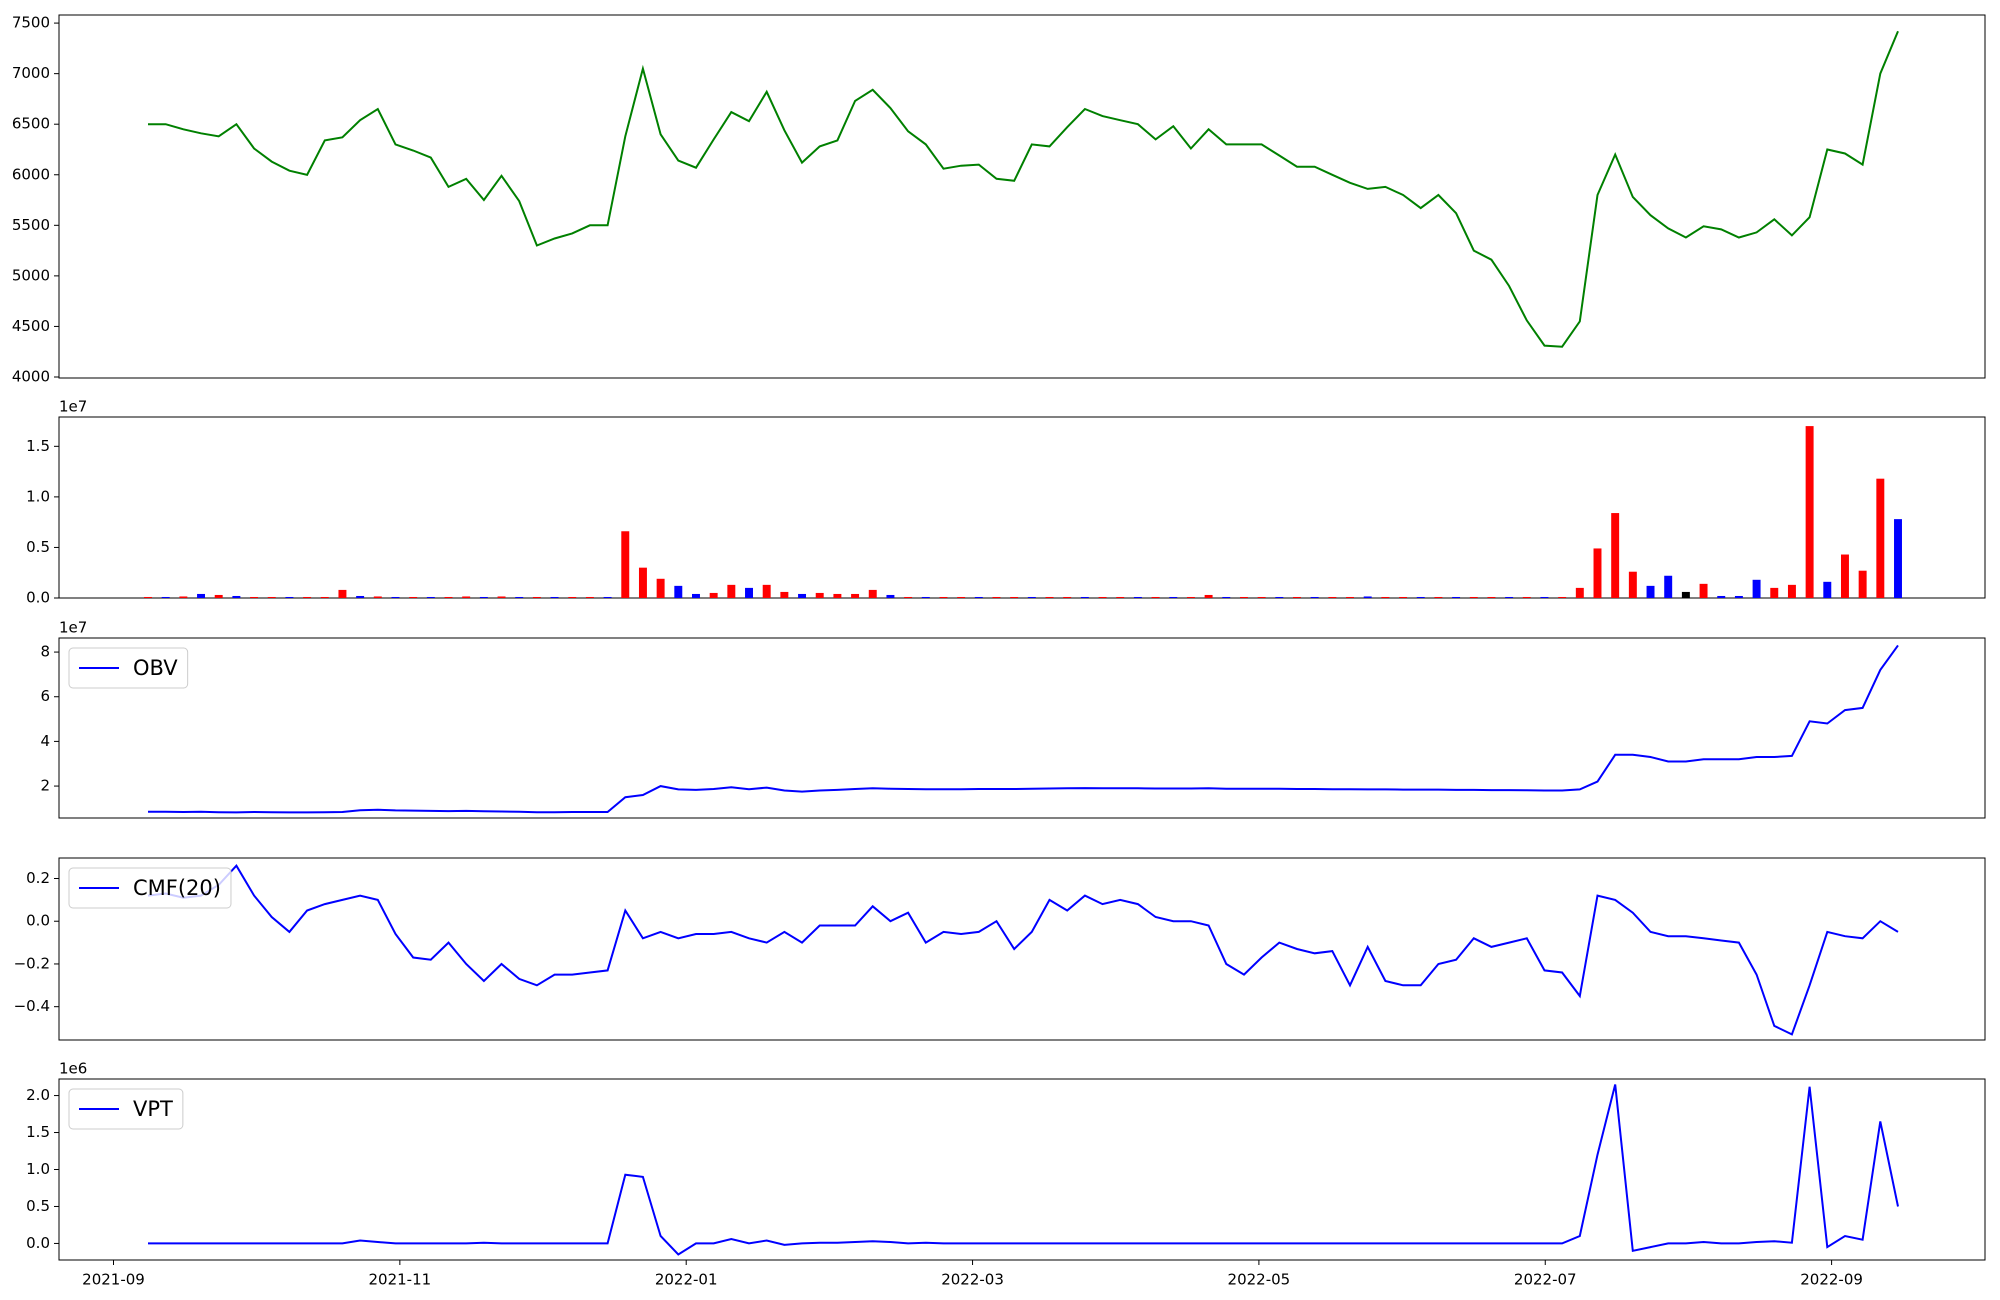  I want to click on y-tick-label: 0.2, so click(38, 878).